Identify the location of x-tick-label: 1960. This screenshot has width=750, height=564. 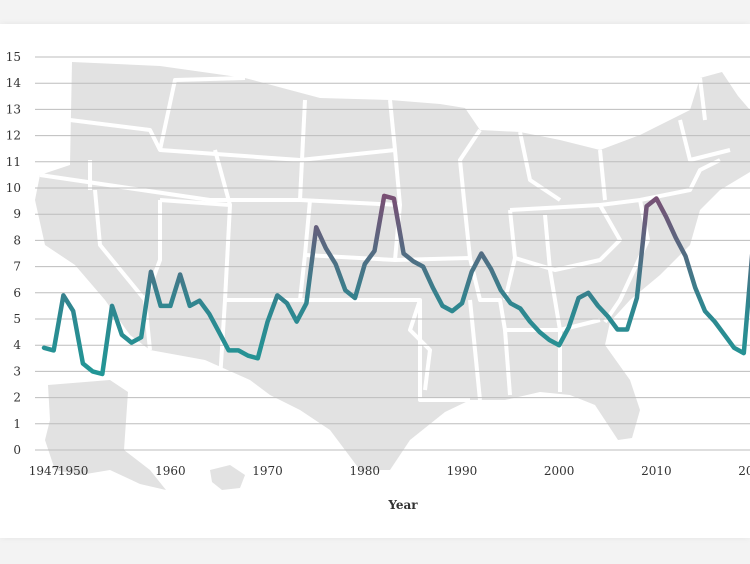
(170, 471).